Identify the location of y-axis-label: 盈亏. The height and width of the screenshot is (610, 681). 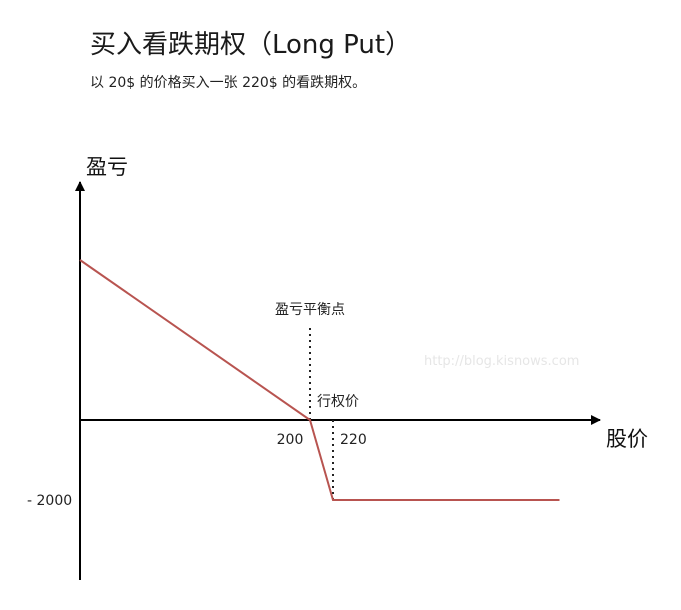
(107, 167).